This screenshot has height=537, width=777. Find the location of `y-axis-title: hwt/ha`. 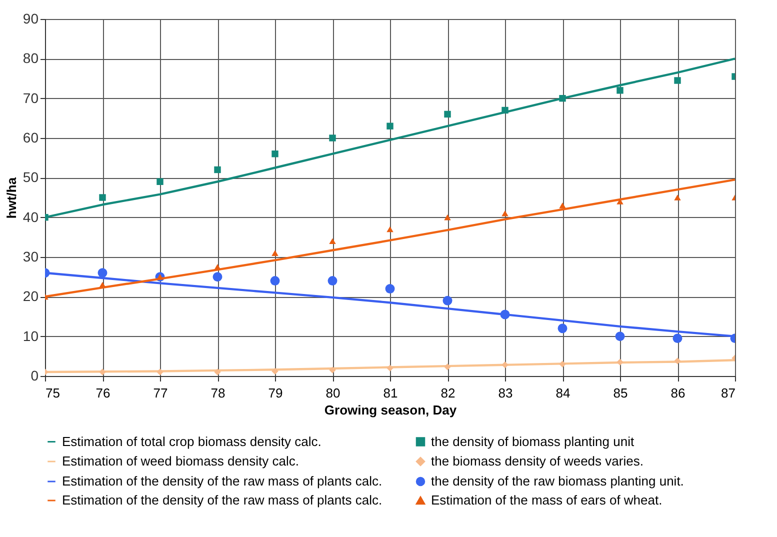

y-axis-title: hwt/ha is located at coordinates (11, 197).